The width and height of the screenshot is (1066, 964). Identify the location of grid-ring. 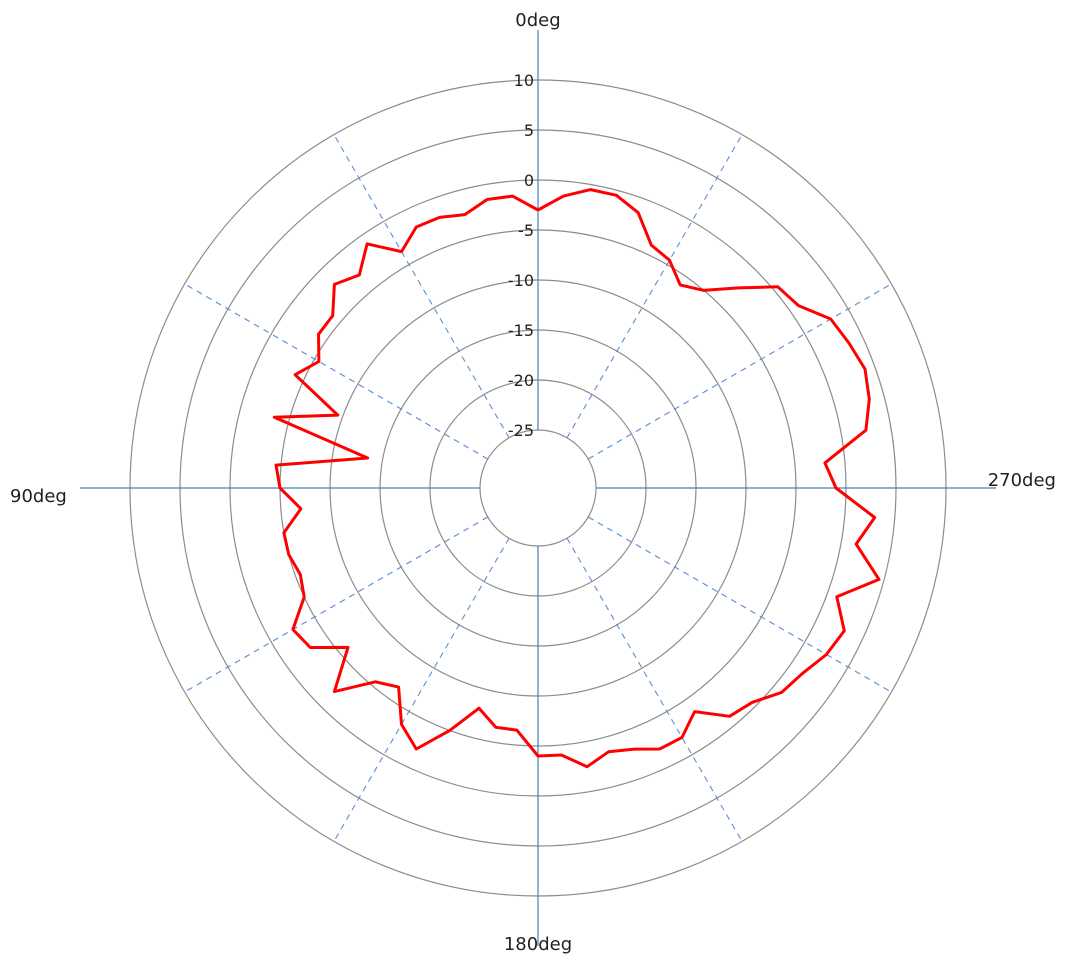
(538, 488).